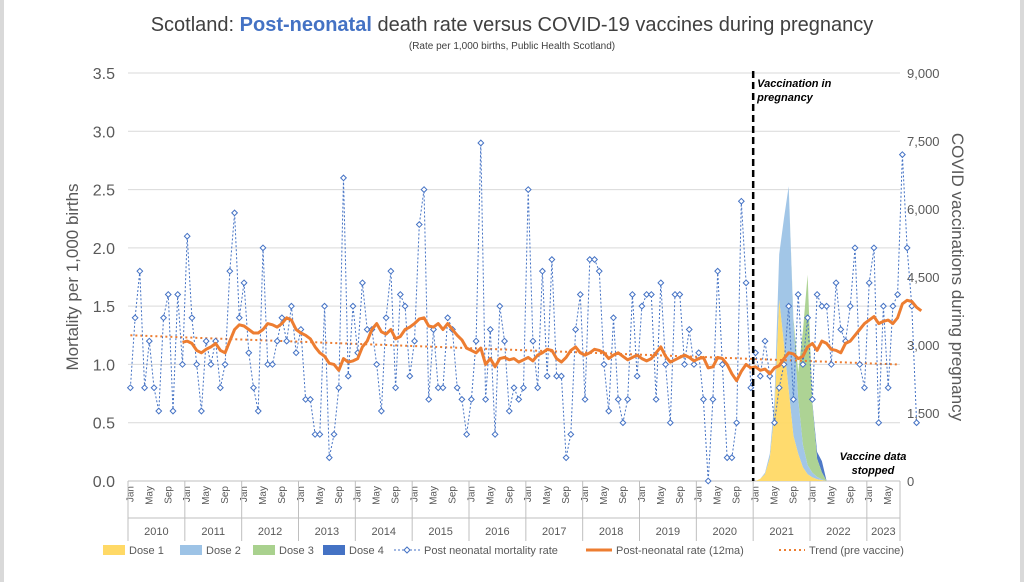 The height and width of the screenshot is (582, 1024). I want to click on y2-tick-label: 7,500, so click(923, 141).